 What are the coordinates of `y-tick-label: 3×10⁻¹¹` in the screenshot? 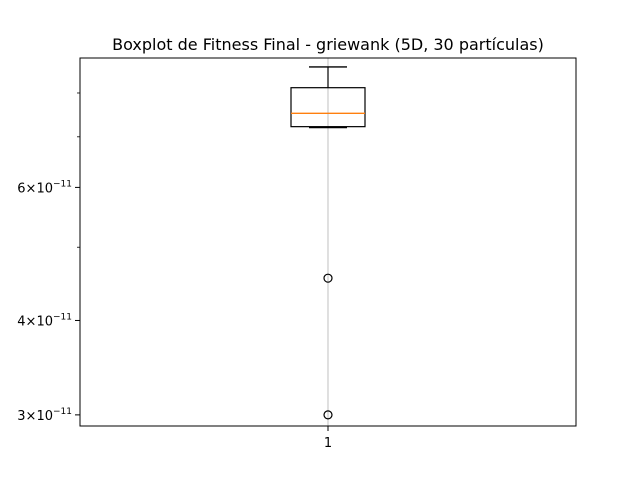 It's located at (44, 415).